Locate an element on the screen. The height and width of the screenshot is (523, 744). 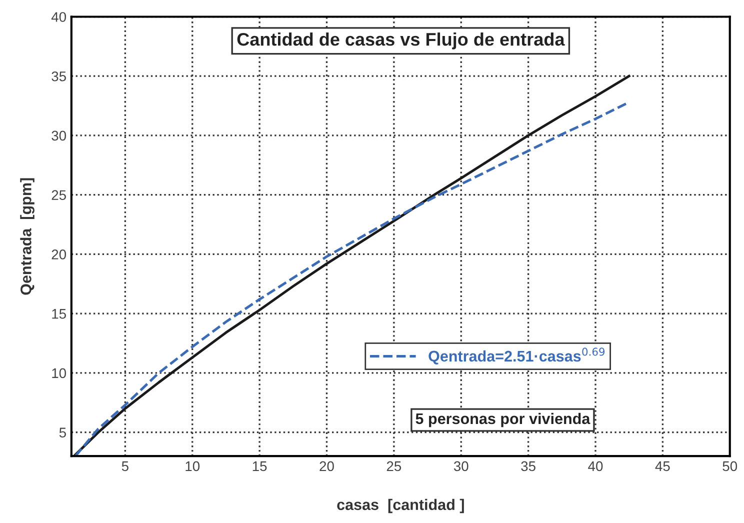
y-tick-label: 20 is located at coordinates (59, 255).